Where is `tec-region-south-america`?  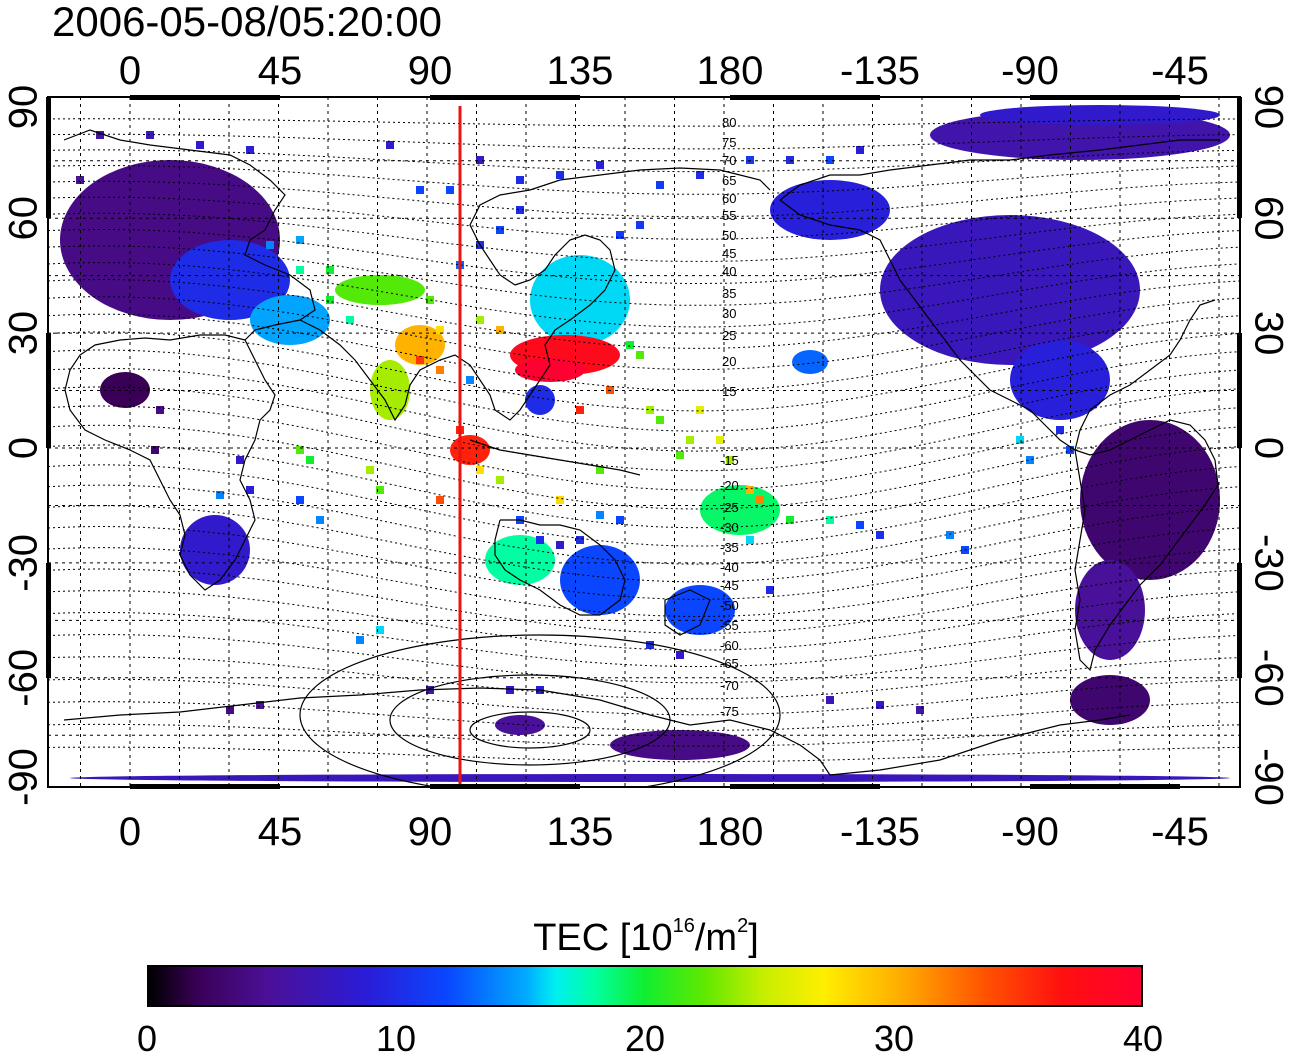
tec-region-south-america is located at coordinates (1150, 500).